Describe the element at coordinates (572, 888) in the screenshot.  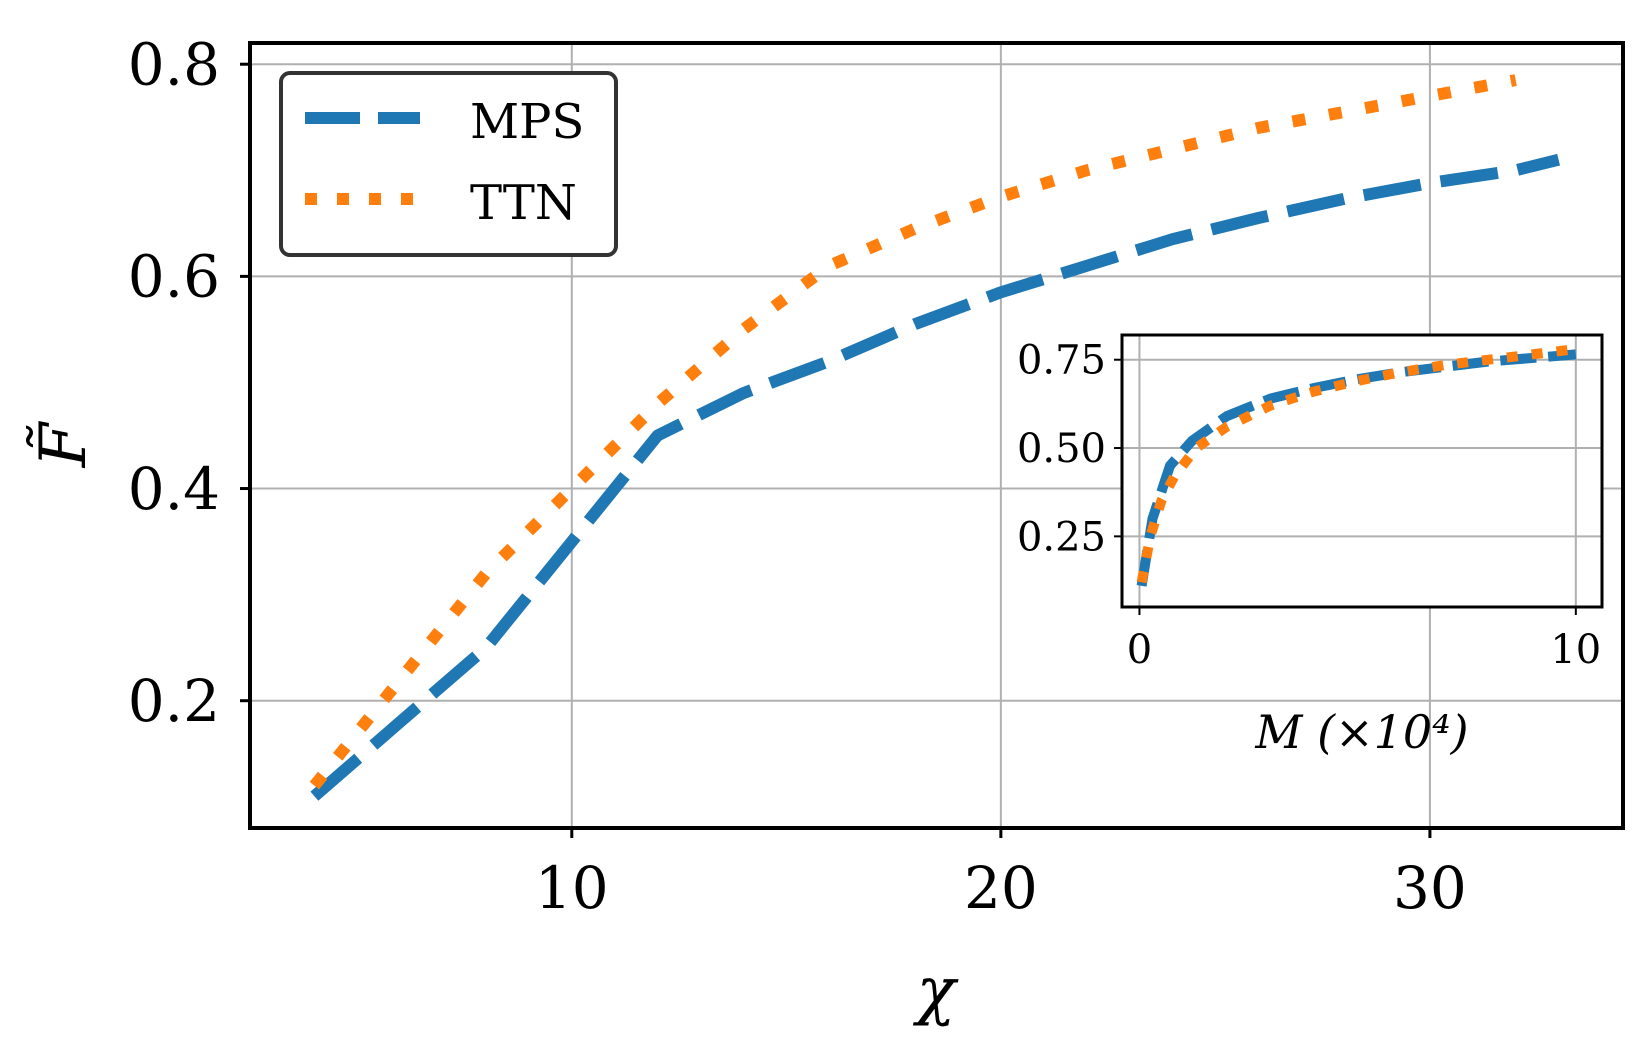
I see `main-x-tick-label: 10` at that location.